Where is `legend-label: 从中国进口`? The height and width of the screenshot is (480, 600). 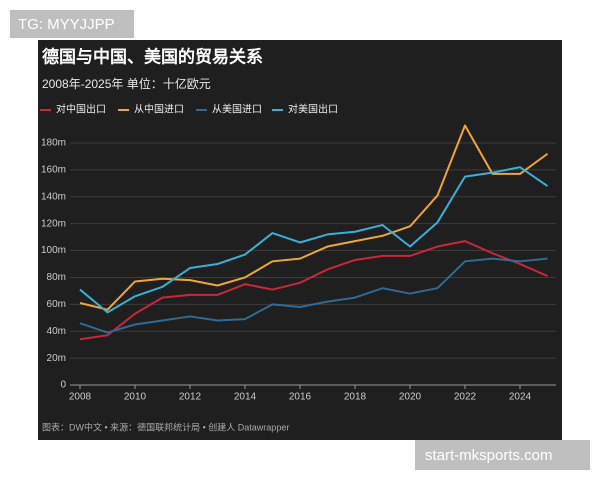 legend-label: 从中国进口 is located at coordinates (159, 109).